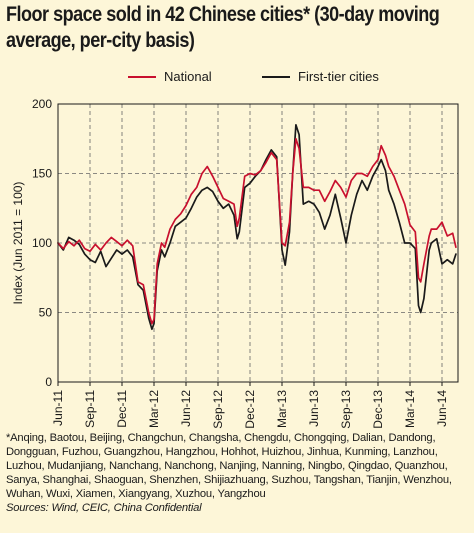  I want to click on legend-item-first-tier: First-tier cities, so click(320, 76).